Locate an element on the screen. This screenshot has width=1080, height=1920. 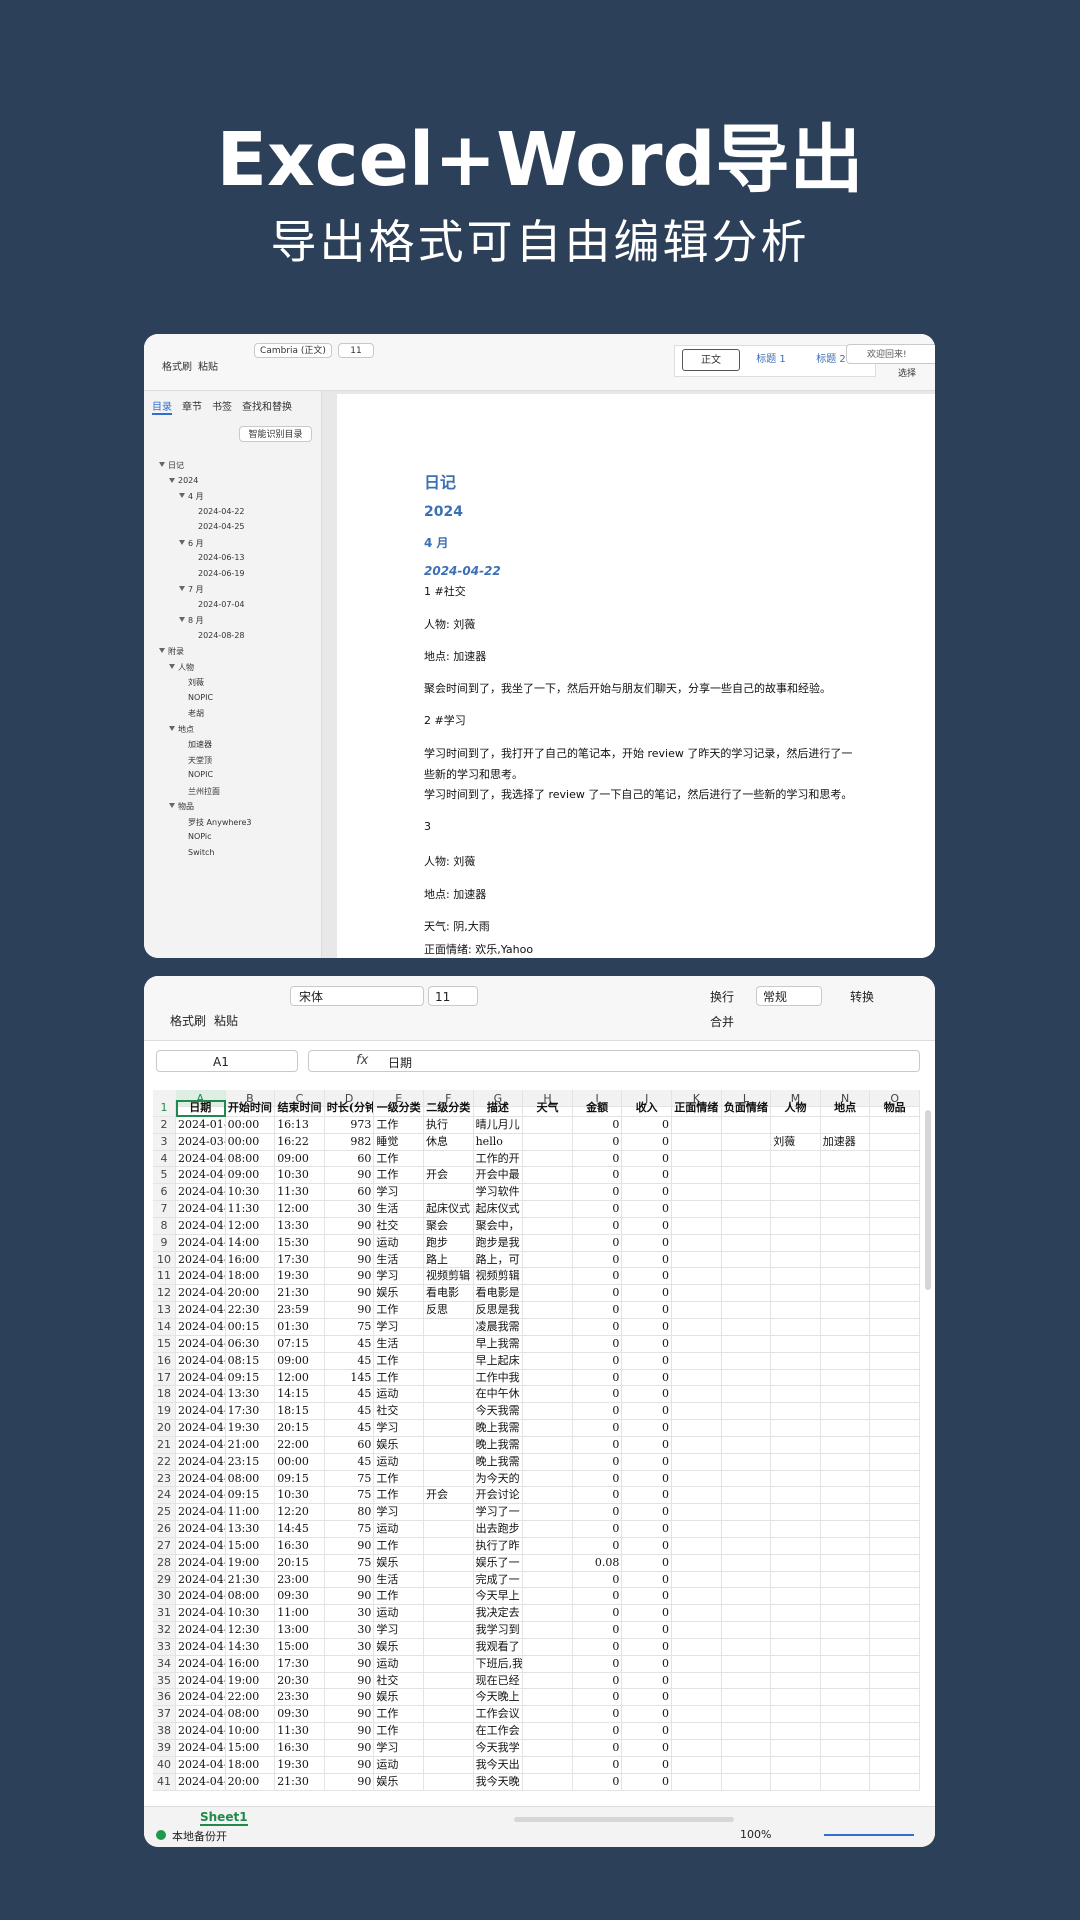
cell: 19:30 is located at coordinates (300, 1765).